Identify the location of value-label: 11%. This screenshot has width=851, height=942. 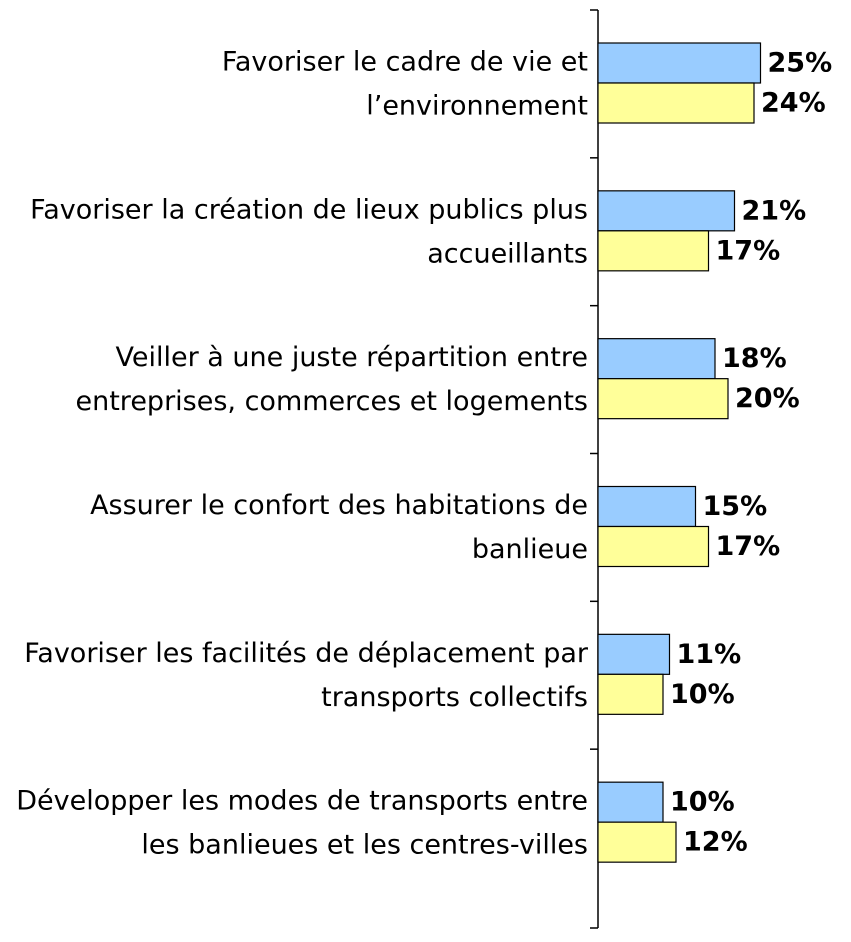
(709, 654).